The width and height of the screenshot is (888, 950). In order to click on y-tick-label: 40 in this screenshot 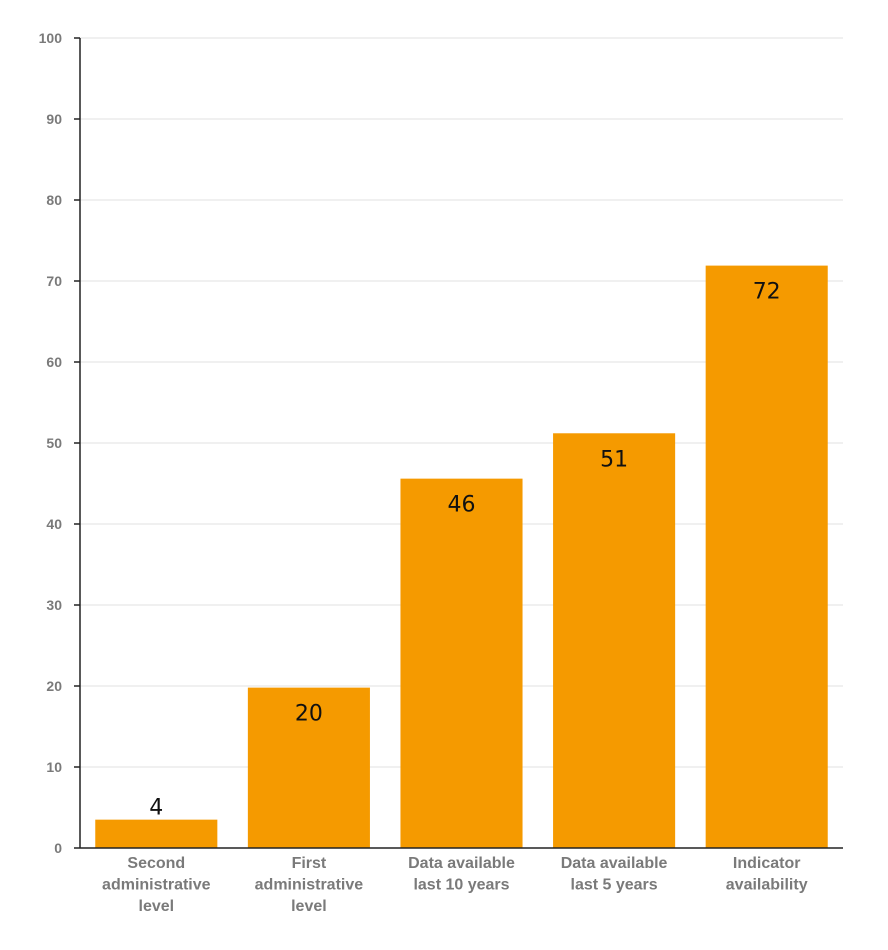, I will do `click(54, 524)`.